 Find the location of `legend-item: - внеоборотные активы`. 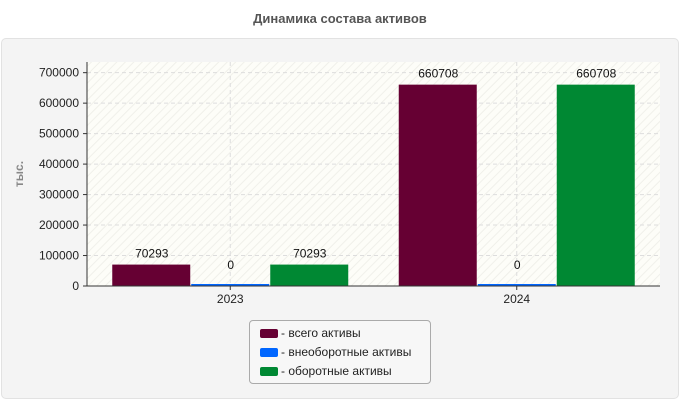

legend-item: - внеоборотные активы is located at coordinates (340, 352).